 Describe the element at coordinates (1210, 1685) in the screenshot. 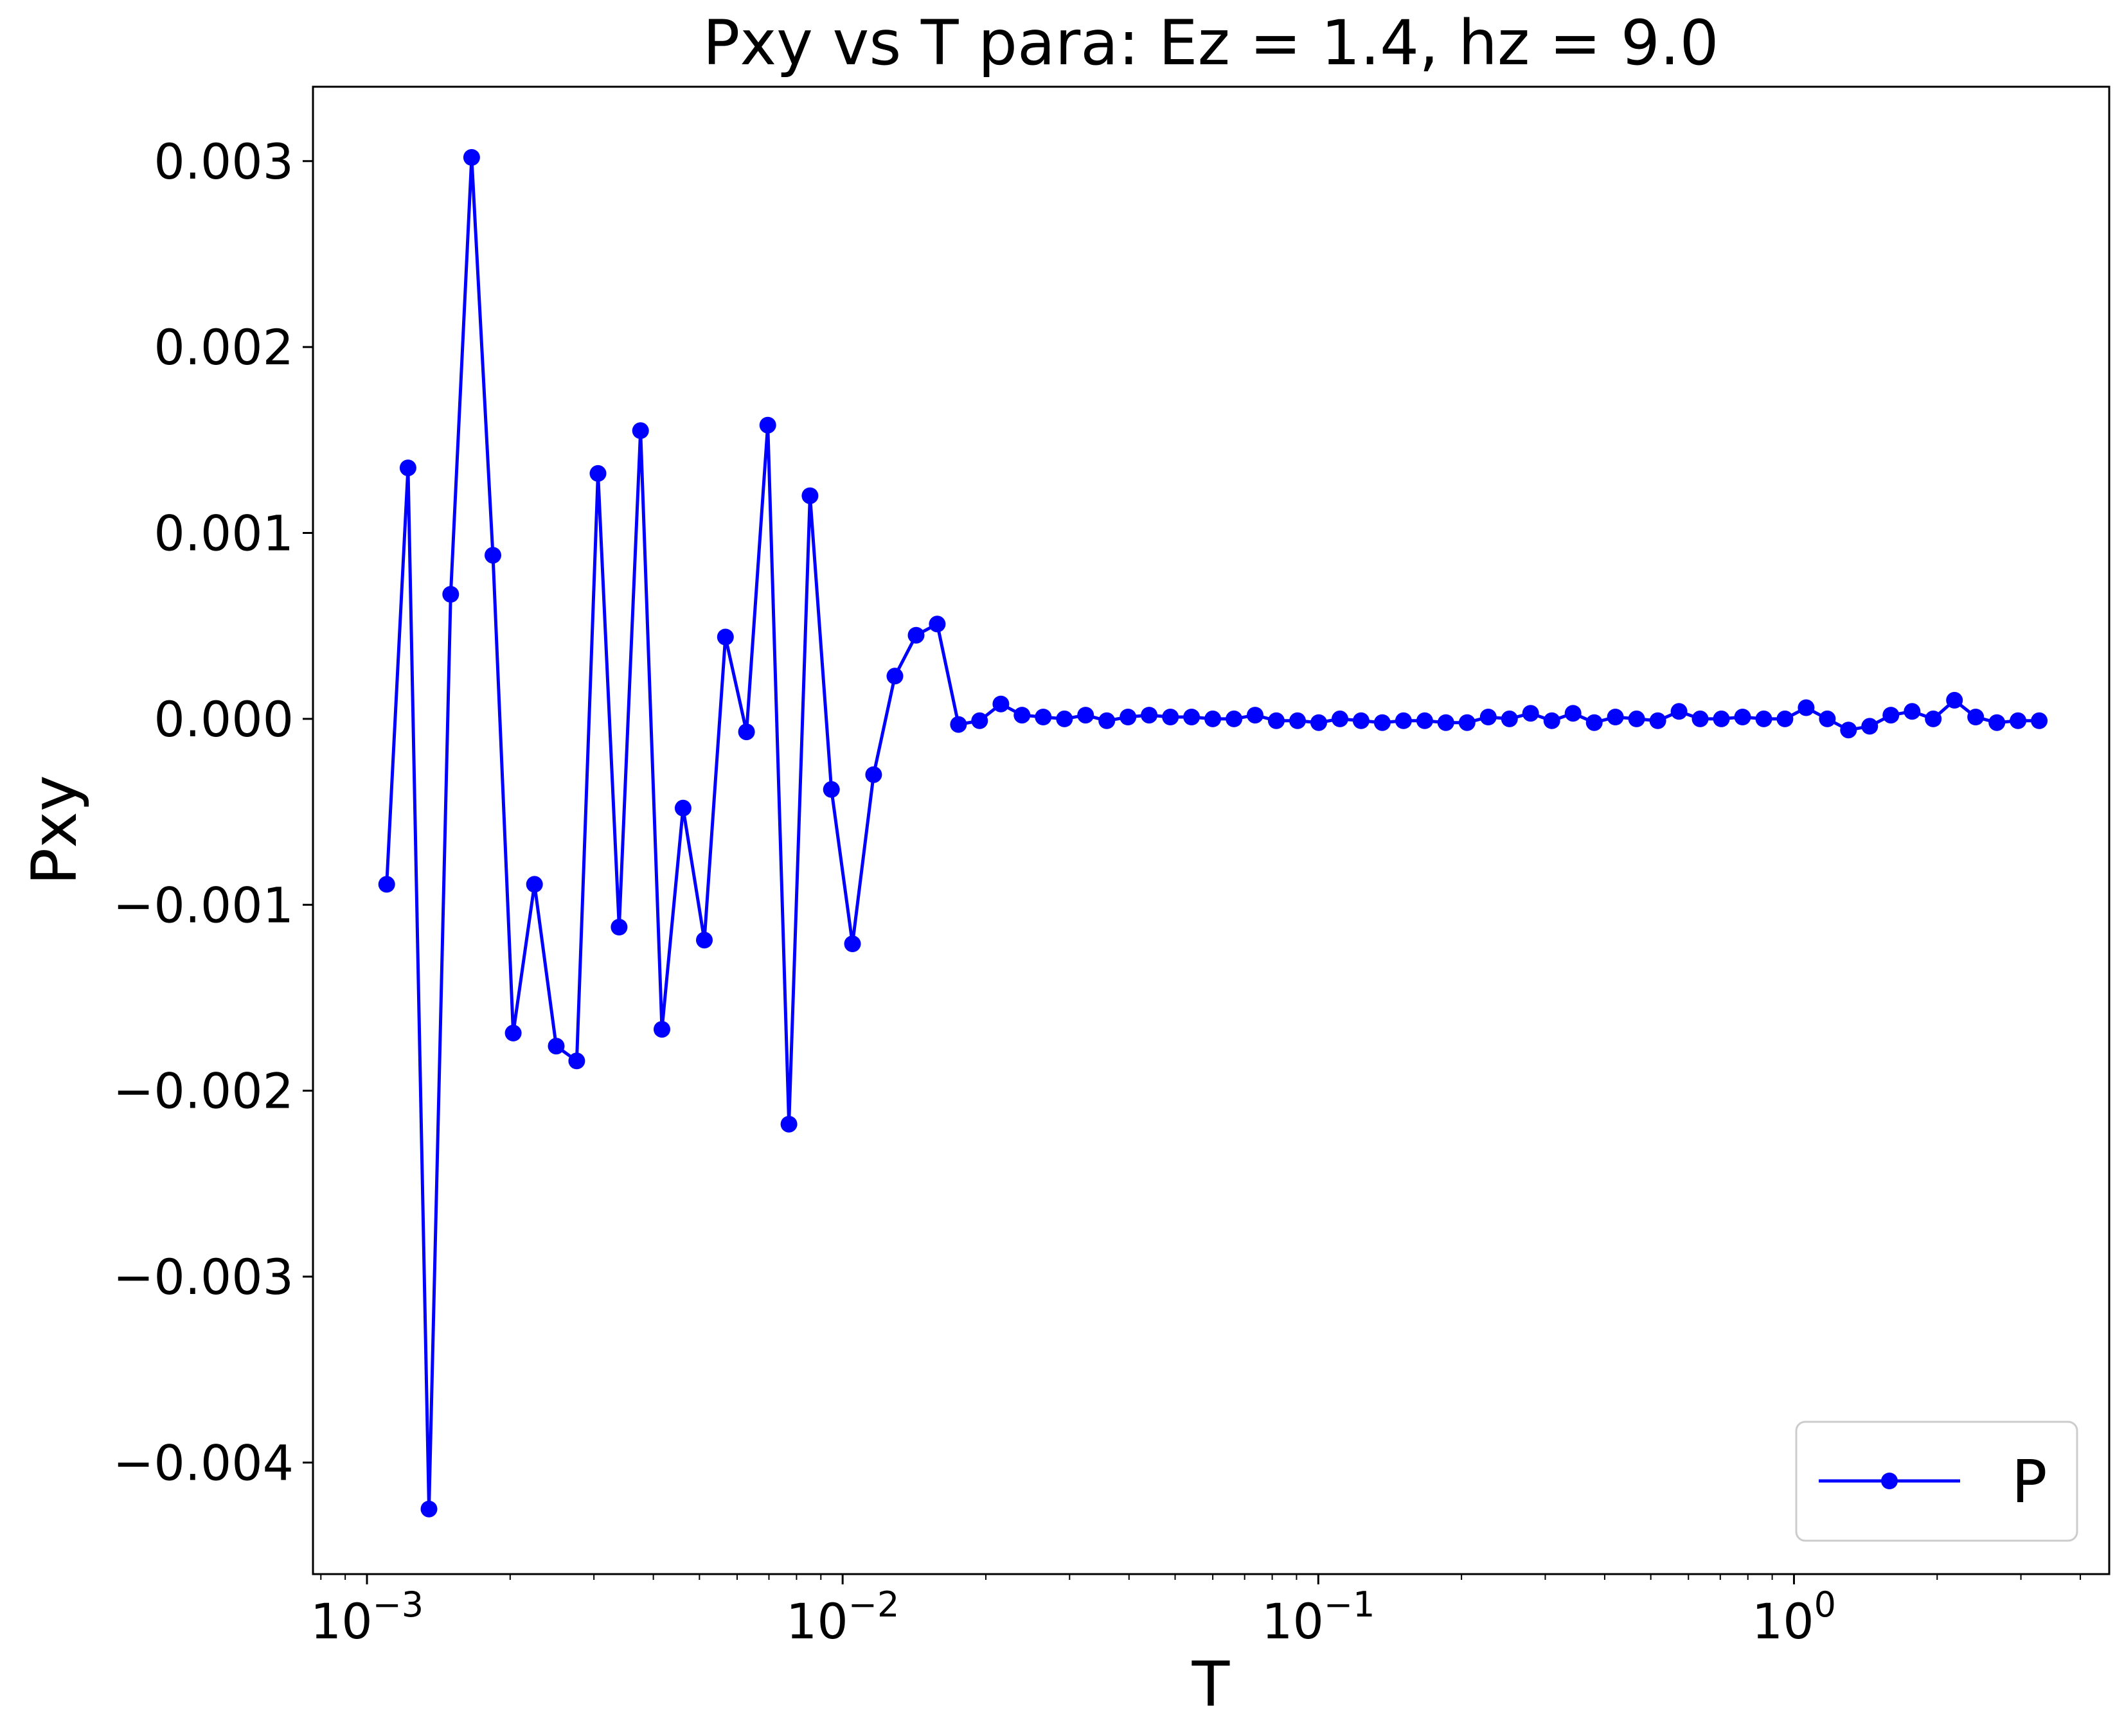

I see `x-axis-label: T` at that location.